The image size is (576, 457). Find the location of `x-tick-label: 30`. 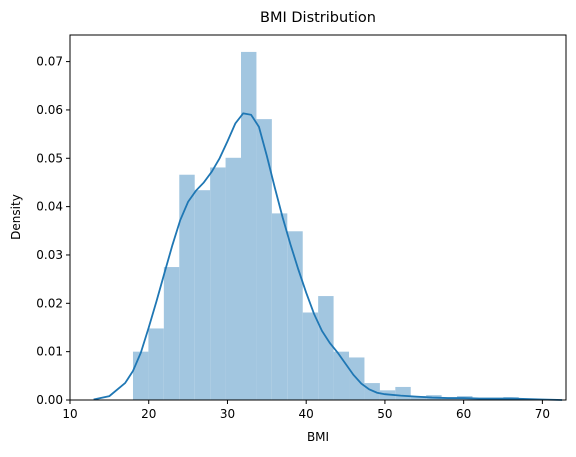

x-tick-label: 30 is located at coordinates (227, 414).